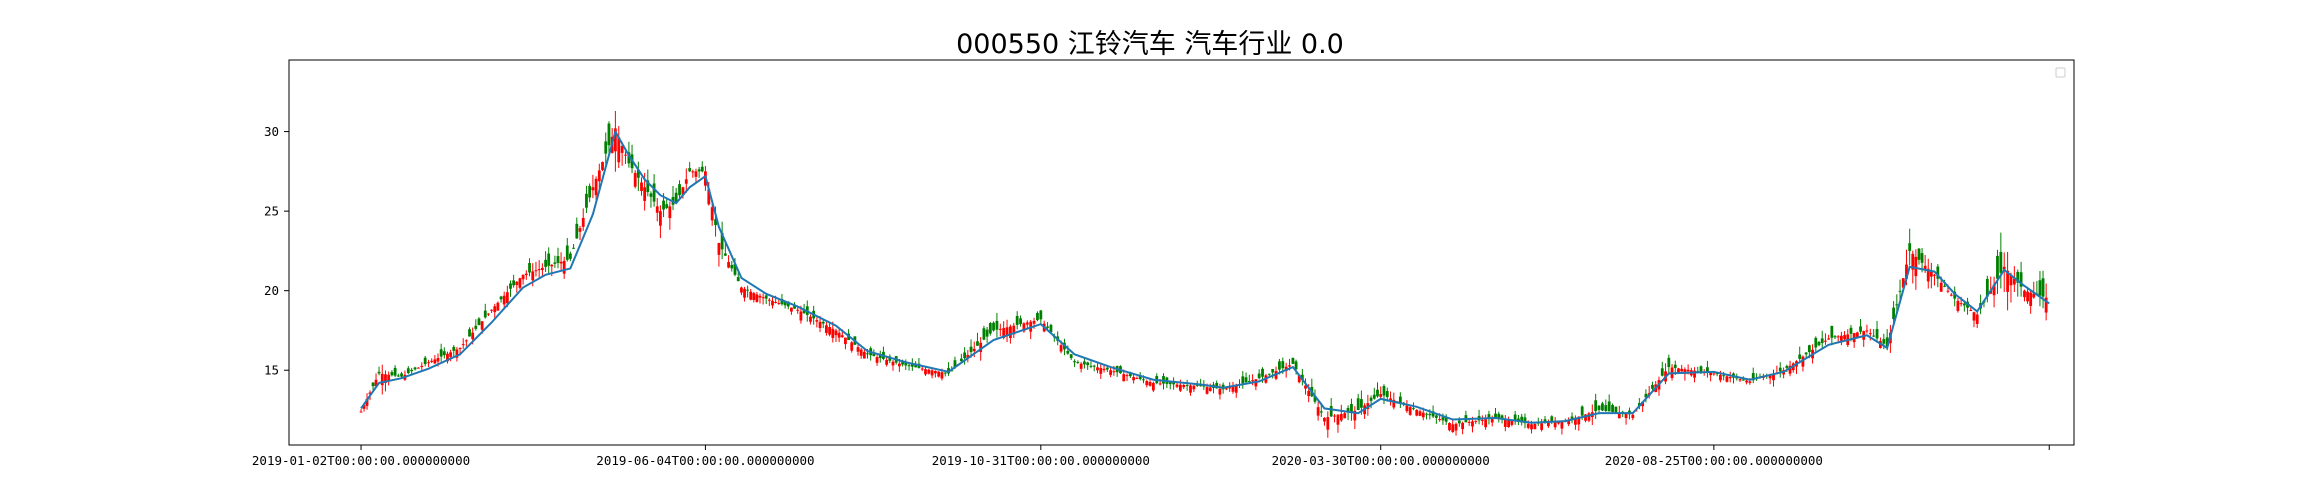  Describe the element at coordinates (1714, 460) in the screenshot. I see `x-tick-label: 2020-08-25T00:00:00.000000000` at that location.